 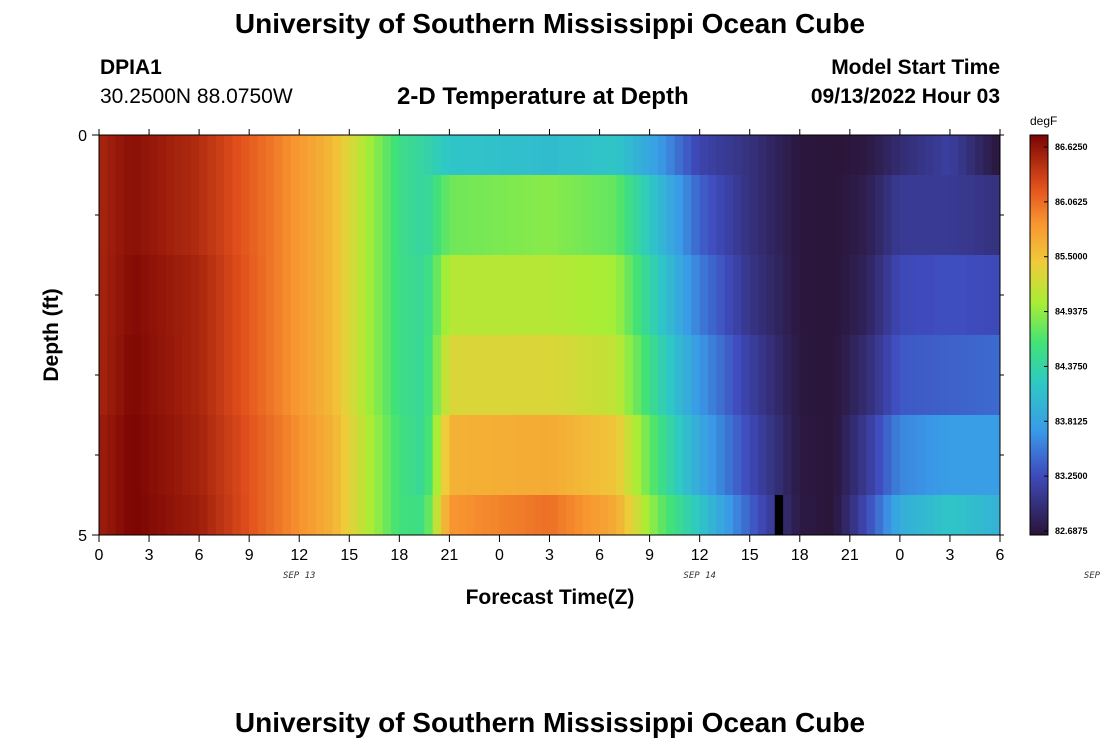 What do you see at coordinates (905, 96) in the screenshot?
I see `model-start-value: 09/13/2022 Hour 03` at bounding box center [905, 96].